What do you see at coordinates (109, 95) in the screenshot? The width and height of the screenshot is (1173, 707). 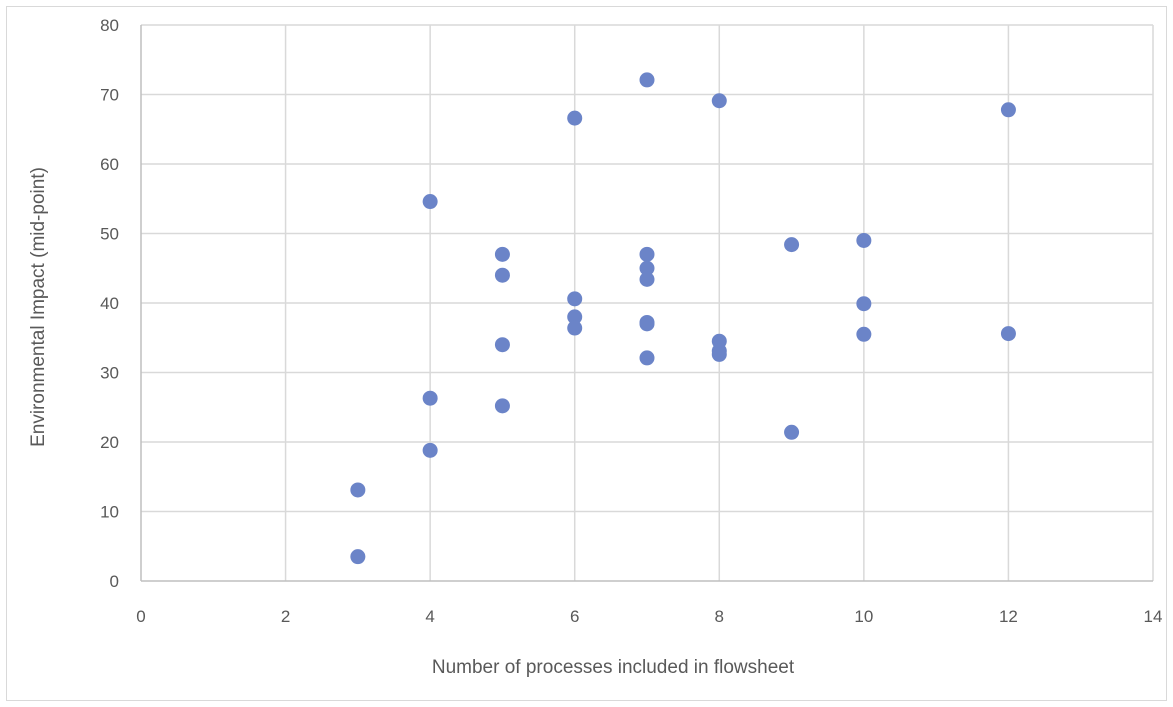 I see `y-tick-label: 70` at bounding box center [109, 95].